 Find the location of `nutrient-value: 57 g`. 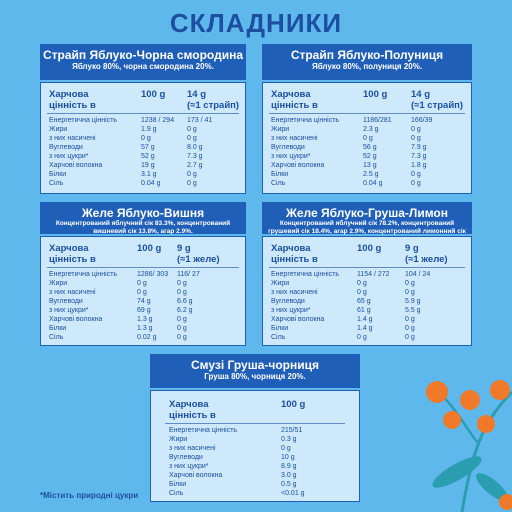

nutrient-value: 57 g is located at coordinates (148, 147).